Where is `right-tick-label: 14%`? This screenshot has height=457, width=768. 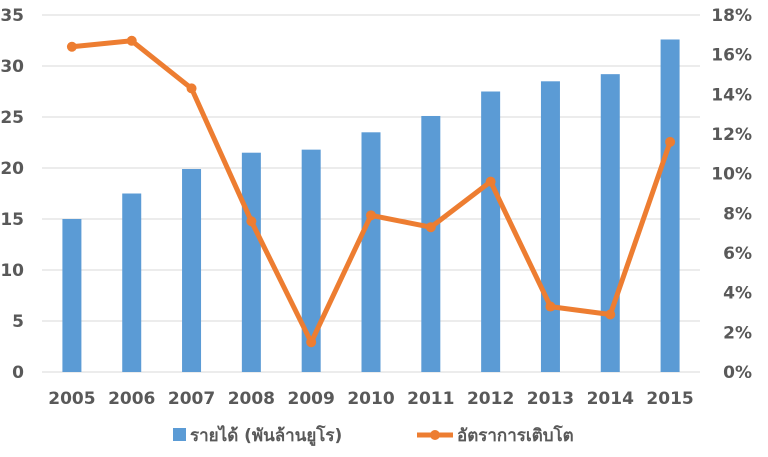
right-tick-label: 14% is located at coordinates (731, 95).